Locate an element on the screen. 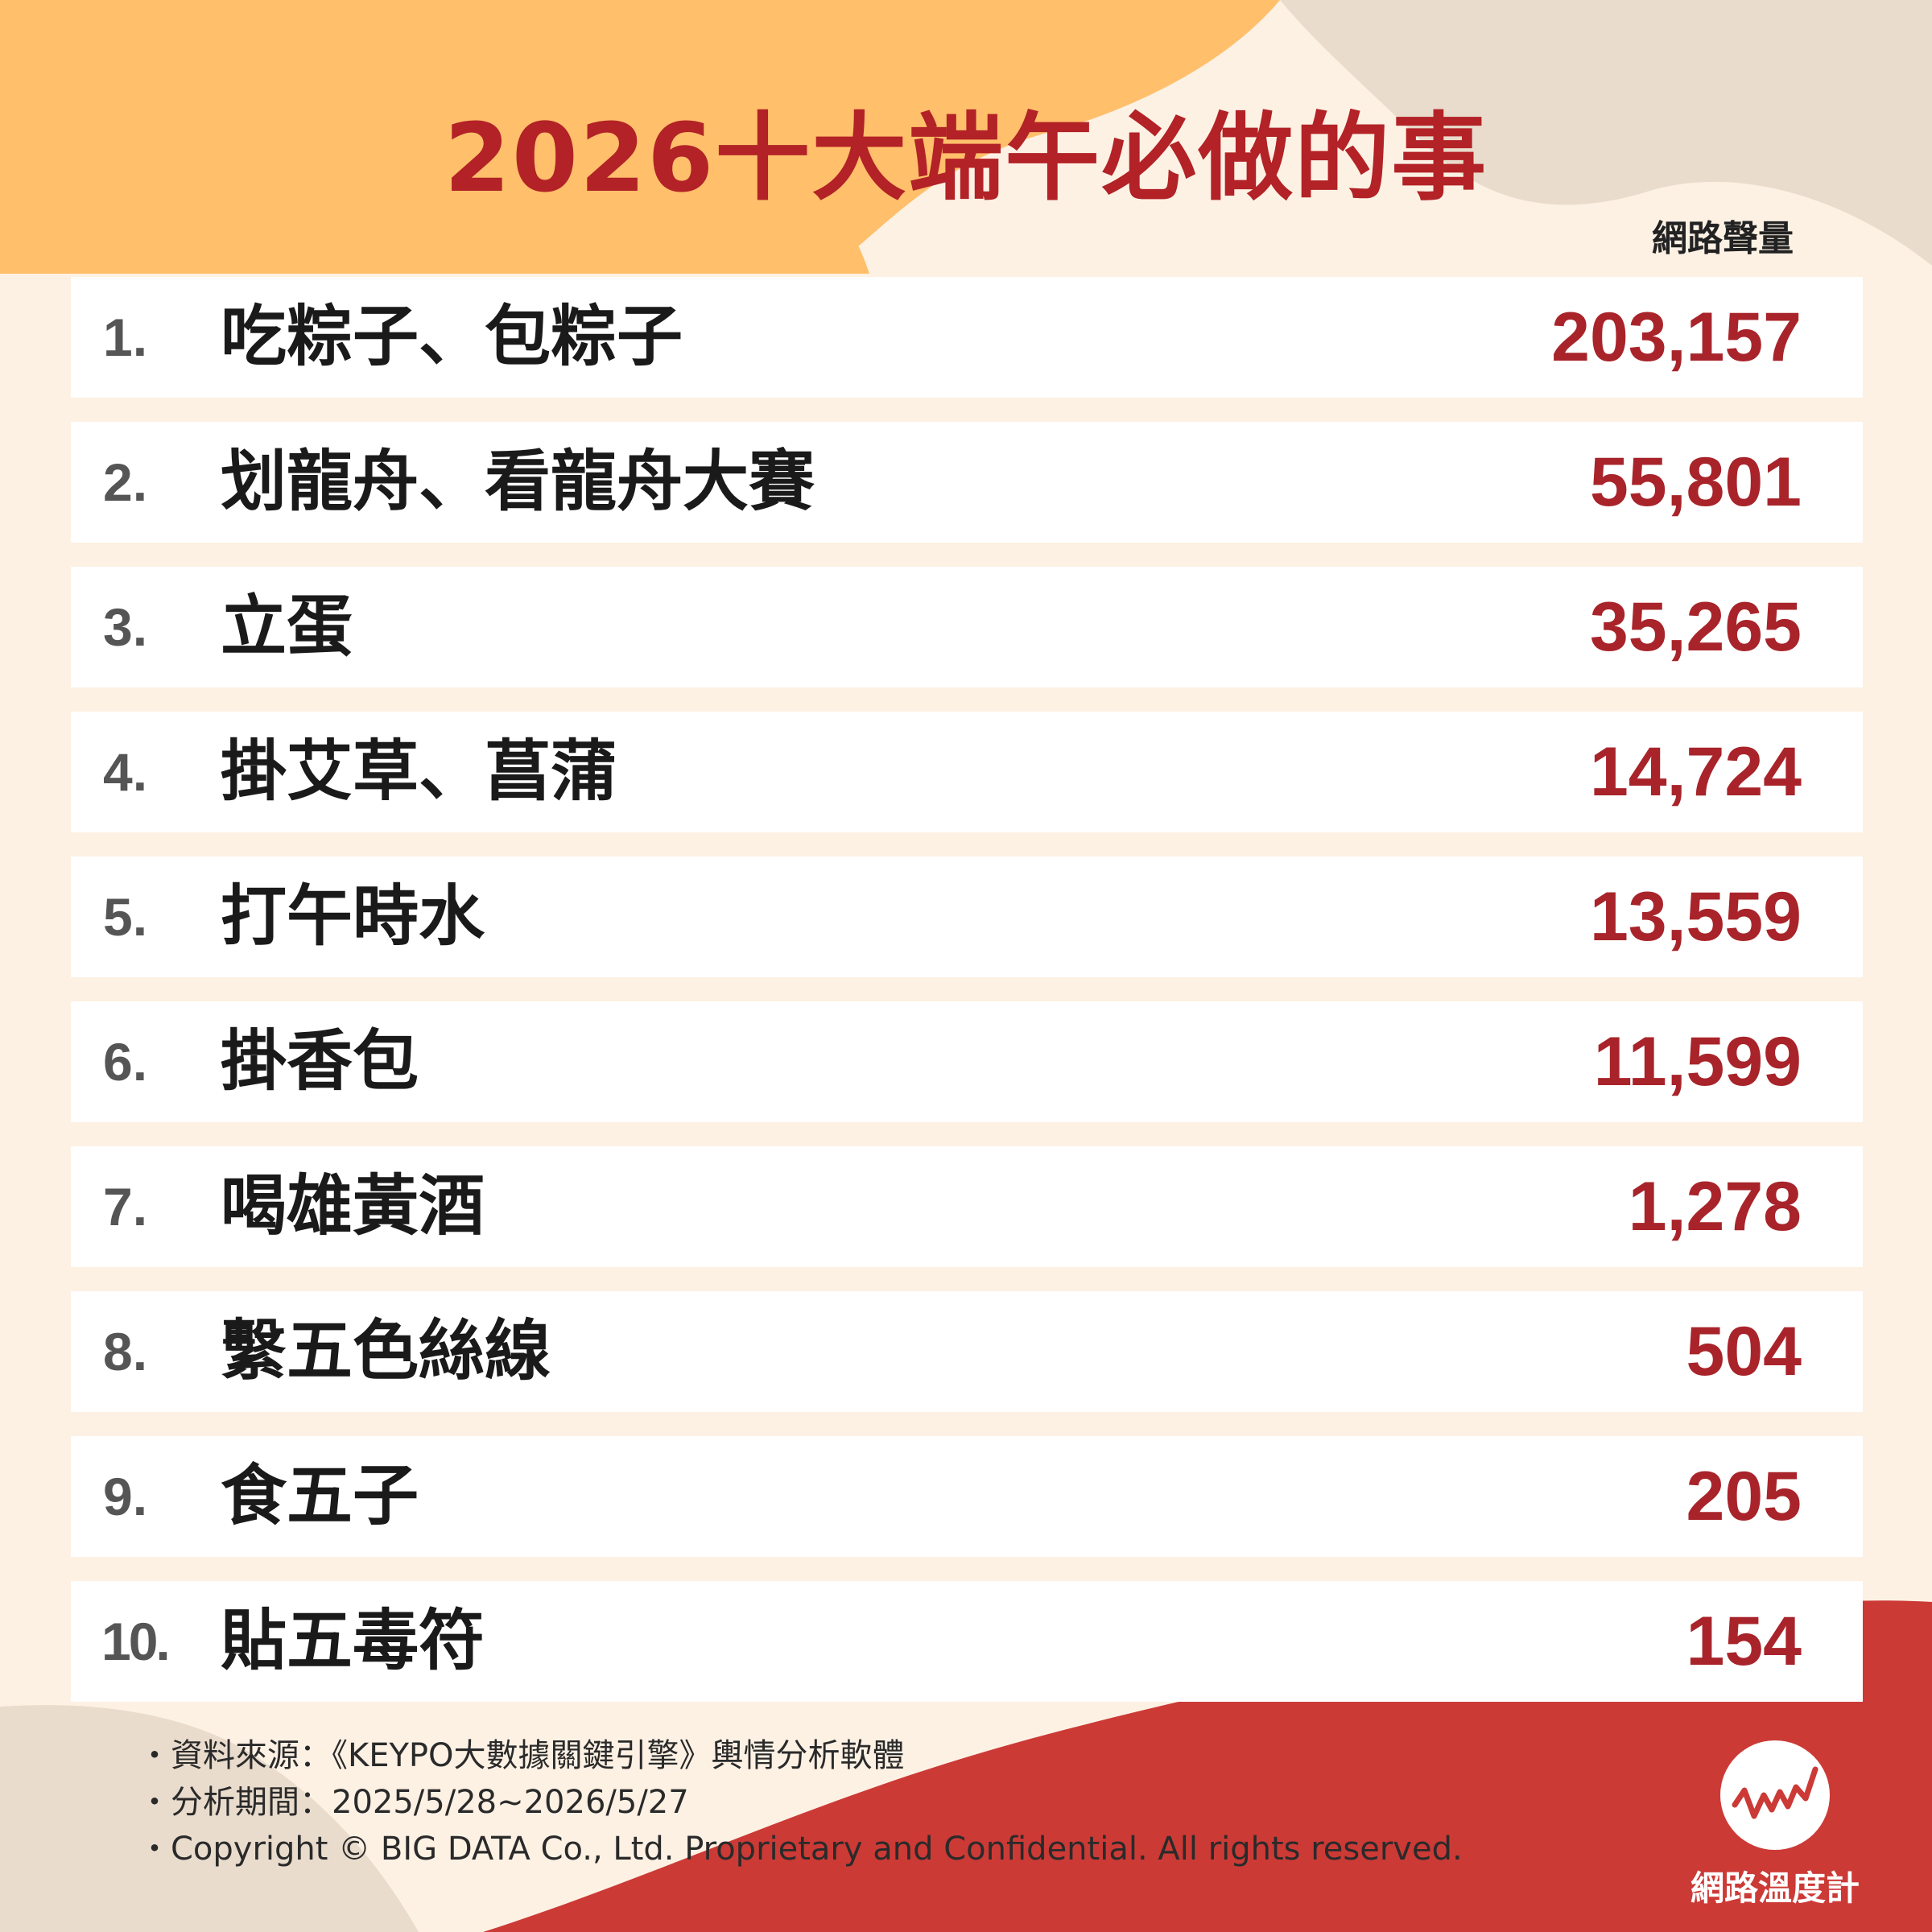 The height and width of the screenshot is (1932, 1932). brand-logo-block: 網路溫度計 is located at coordinates (1775, 1824).